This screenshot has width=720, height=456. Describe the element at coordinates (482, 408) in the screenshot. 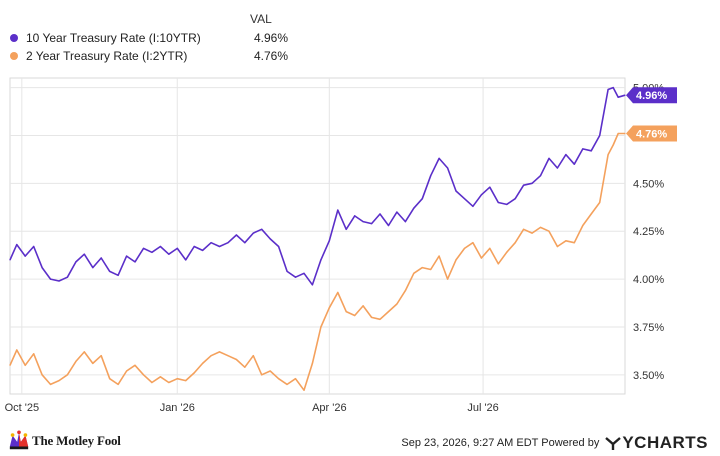

I see `x-tick-label: Jul '26` at that location.